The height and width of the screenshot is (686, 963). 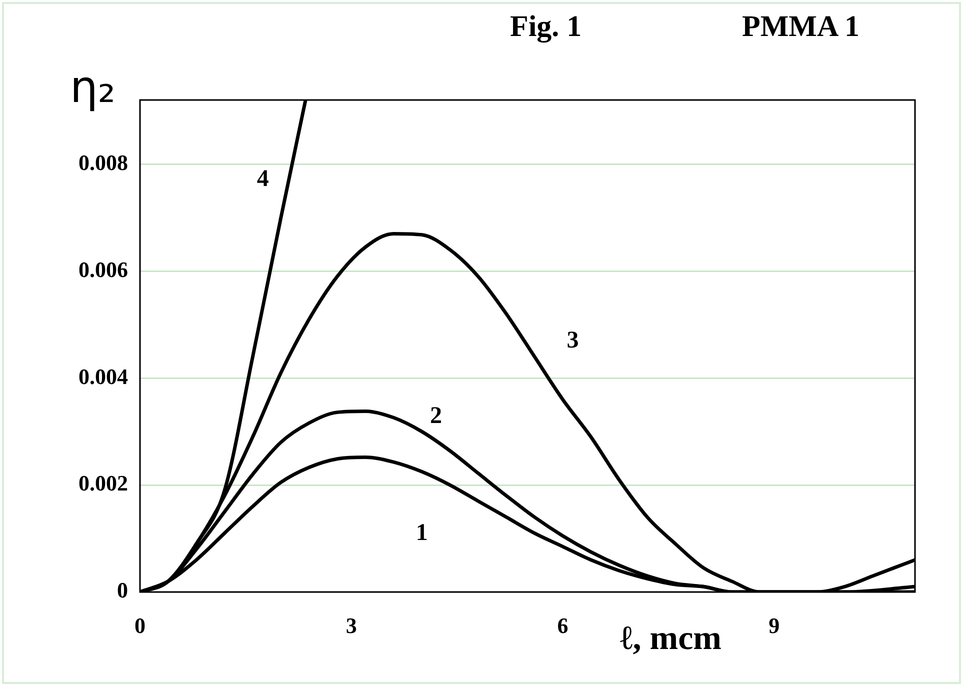 I want to click on series-label: 3, so click(x=572, y=341).